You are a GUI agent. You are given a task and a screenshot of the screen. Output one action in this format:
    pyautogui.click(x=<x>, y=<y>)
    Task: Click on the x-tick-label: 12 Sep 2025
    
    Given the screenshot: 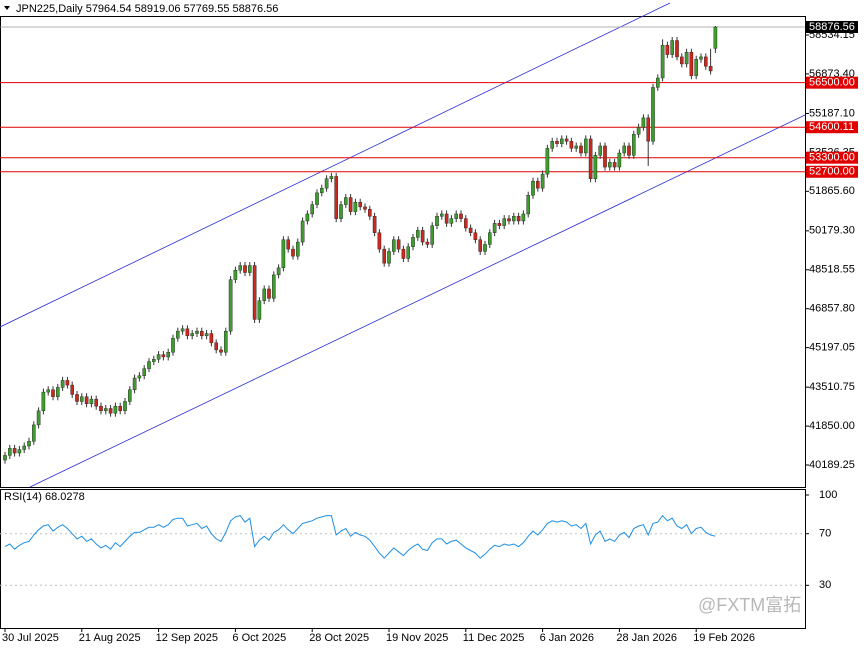 What is the action you would take?
    pyautogui.click(x=187, y=638)
    